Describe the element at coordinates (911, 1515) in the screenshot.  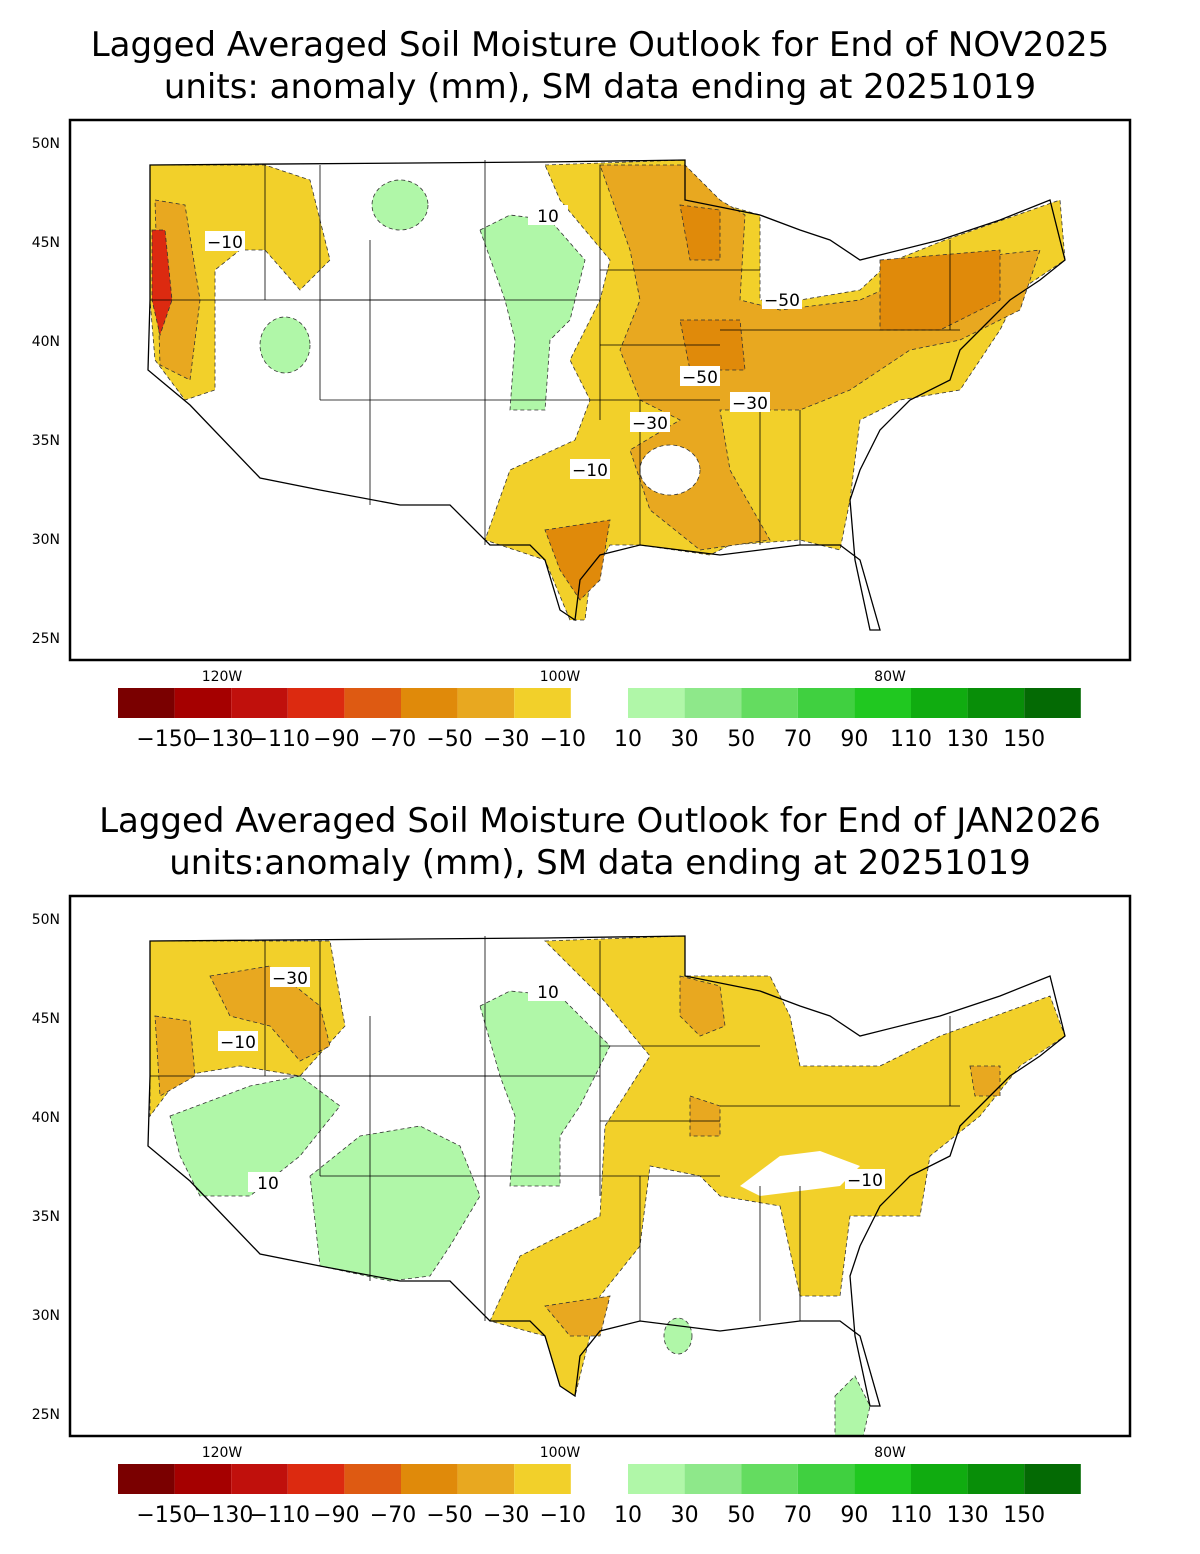
I see `colorbar-label: 110` at that location.